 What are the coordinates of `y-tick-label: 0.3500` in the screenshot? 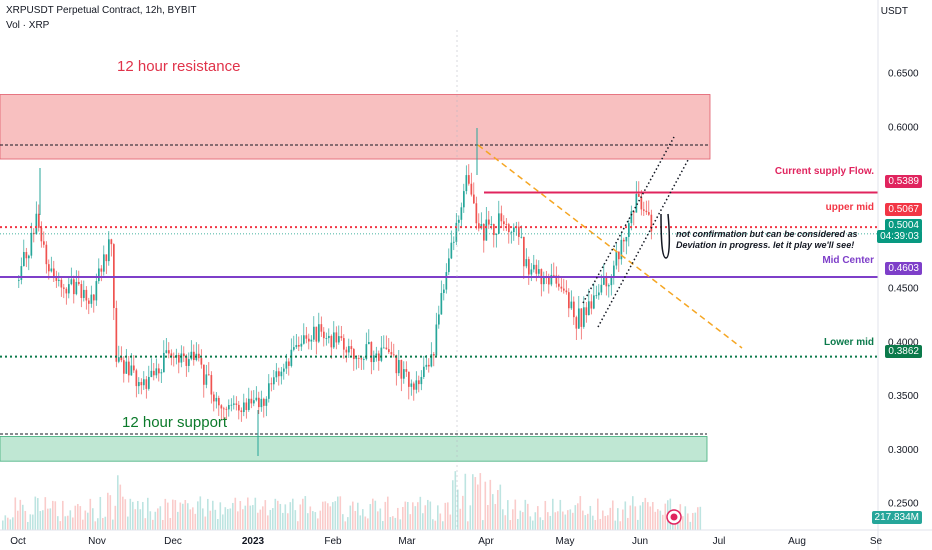 It's located at (903, 396).